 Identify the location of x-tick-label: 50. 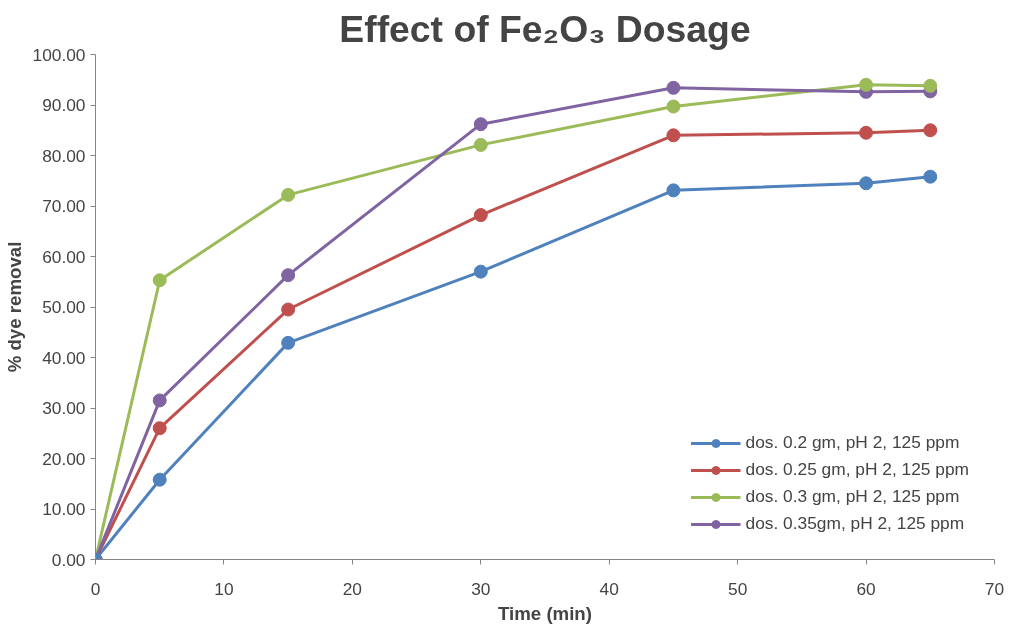
(738, 588).